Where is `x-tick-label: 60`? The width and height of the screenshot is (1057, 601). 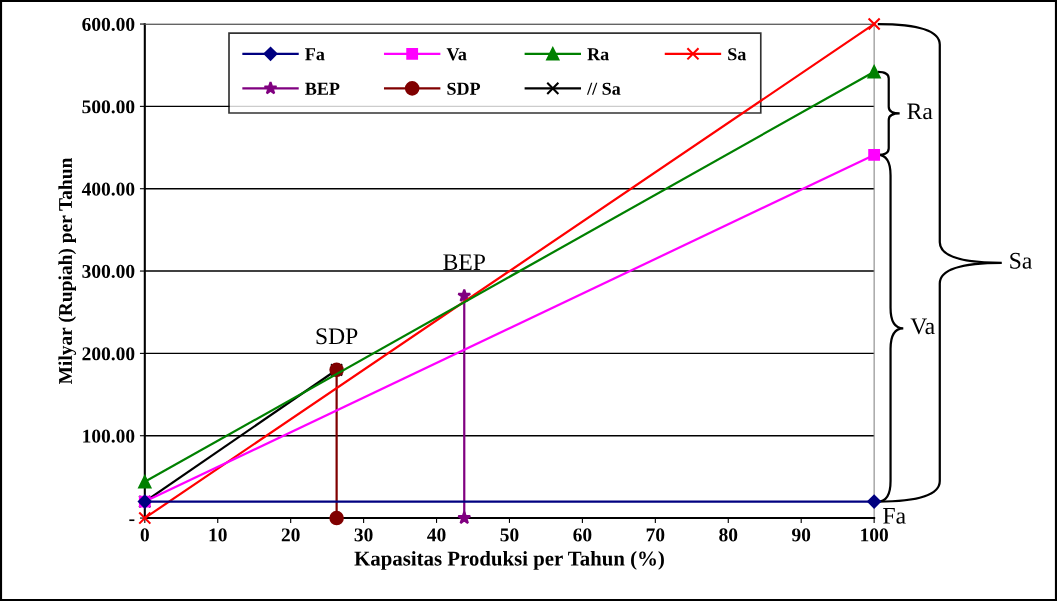
x-tick-label: 60 is located at coordinates (582, 535).